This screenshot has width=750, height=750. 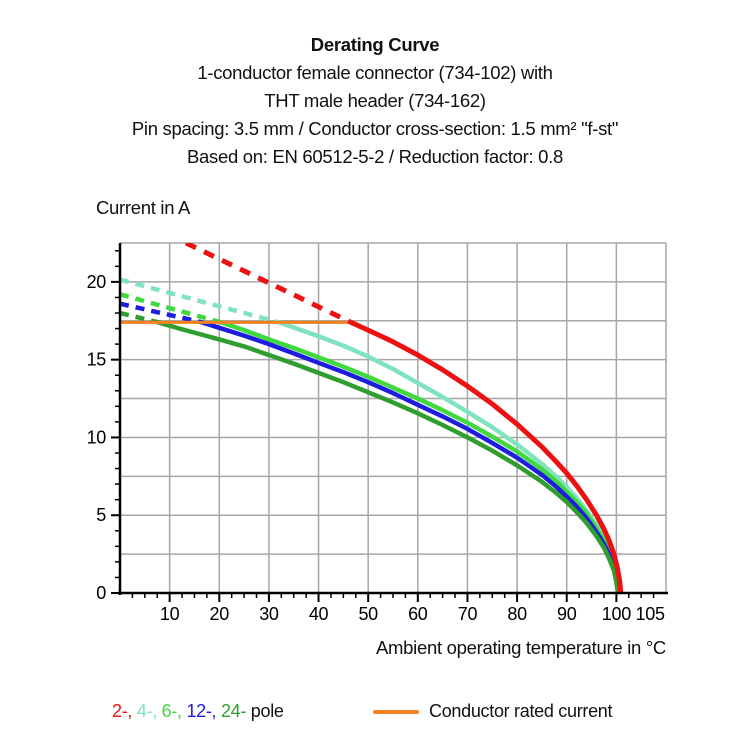 What do you see at coordinates (396, 711) in the screenshot?
I see `rated-current-line-swatch` at bounding box center [396, 711].